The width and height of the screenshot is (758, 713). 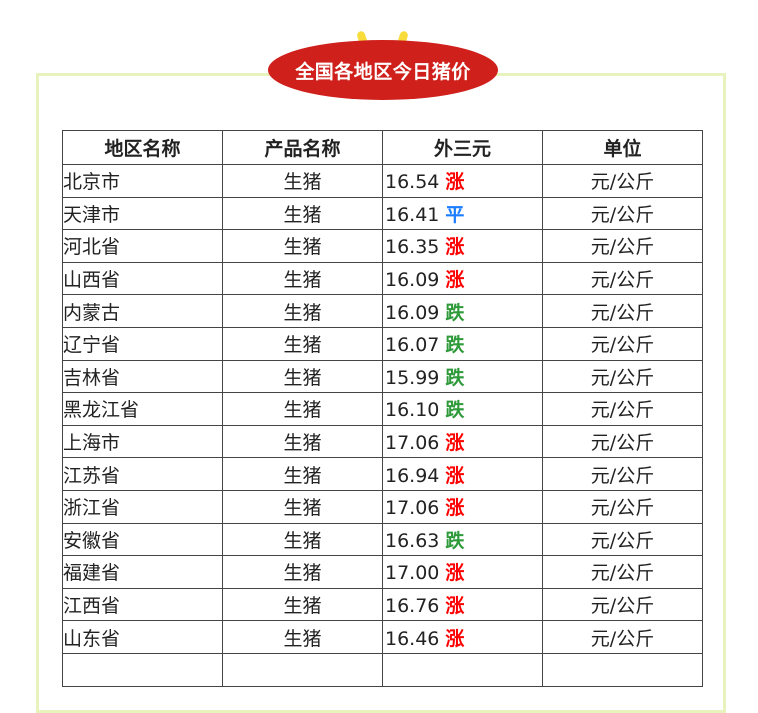 What do you see at coordinates (412, 182) in the screenshot?
I see `price-value: 16.54` at bounding box center [412, 182].